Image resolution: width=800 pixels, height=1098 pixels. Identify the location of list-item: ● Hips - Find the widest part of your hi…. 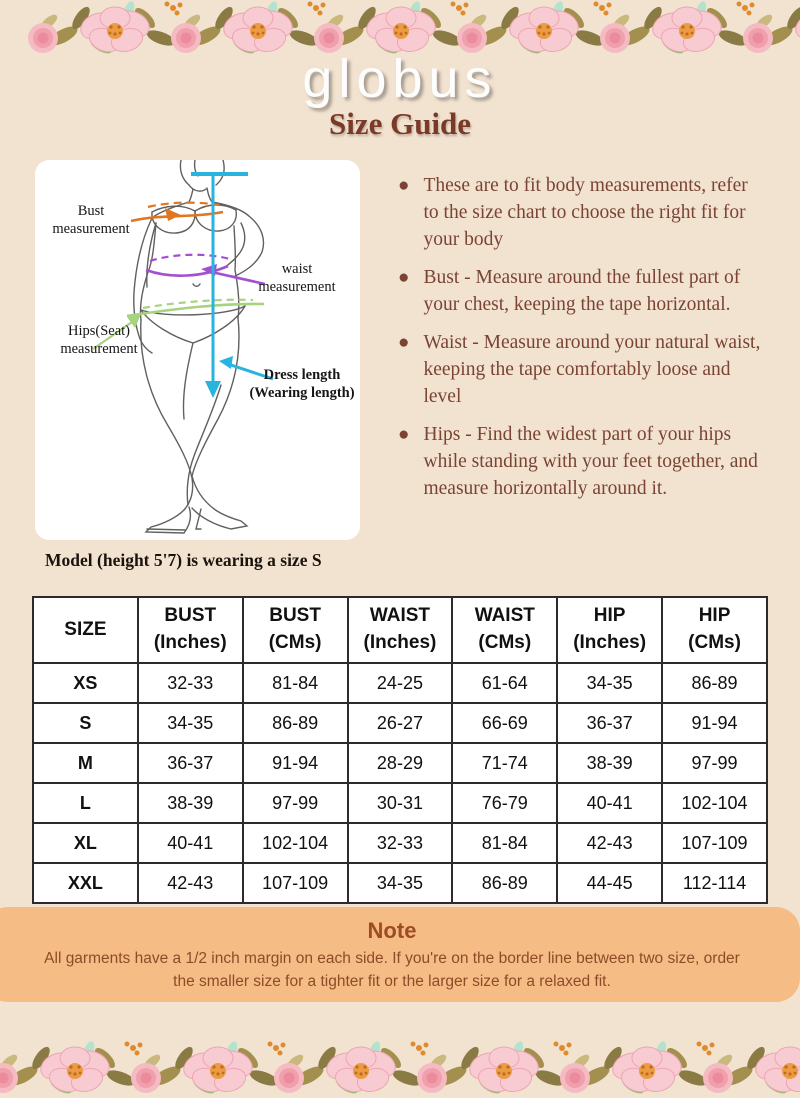
(594, 461).